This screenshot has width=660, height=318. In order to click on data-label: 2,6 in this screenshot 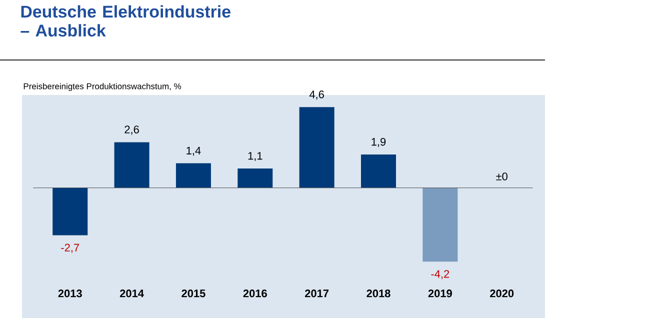, I will do `click(131, 130)`.